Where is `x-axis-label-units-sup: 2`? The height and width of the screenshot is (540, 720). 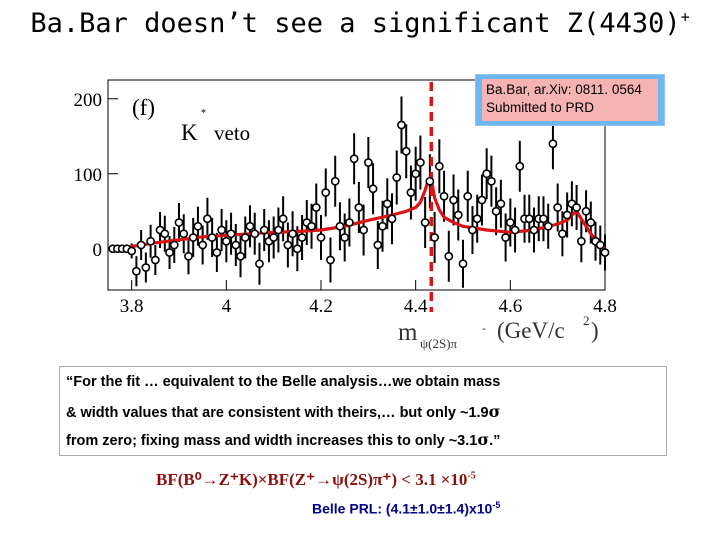 x-axis-label-units-sup: 2 is located at coordinates (586, 320).